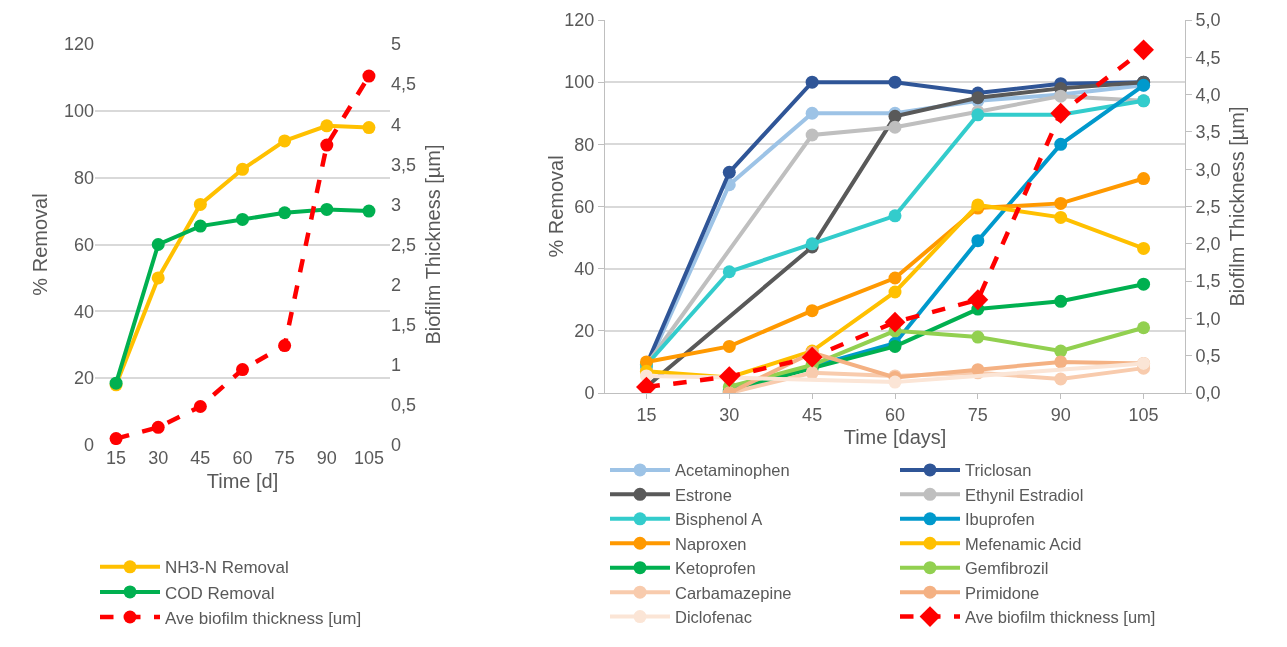 The width and height of the screenshot is (1287, 647). Describe the element at coordinates (404, 84) in the screenshot. I see `y2-tick-label: 4,5` at that location.